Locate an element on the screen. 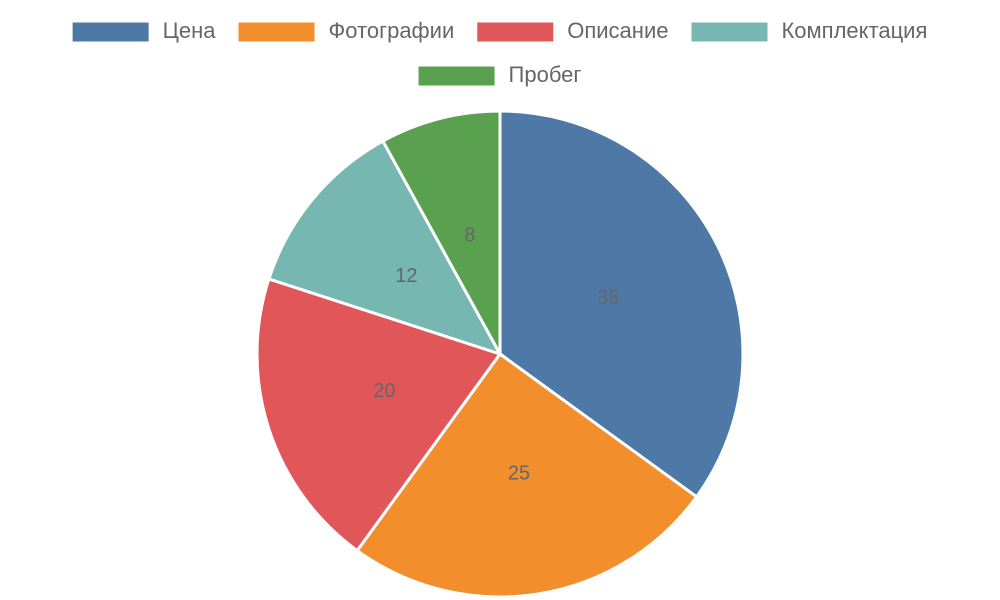  legend-label: Фотографии is located at coordinates (392, 30).